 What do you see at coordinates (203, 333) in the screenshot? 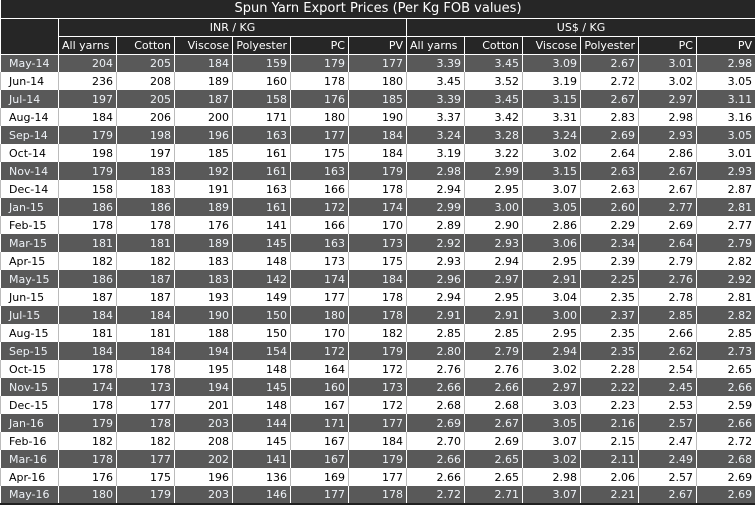
I see `cell-inr-viscose: 188` at bounding box center [203, 333].